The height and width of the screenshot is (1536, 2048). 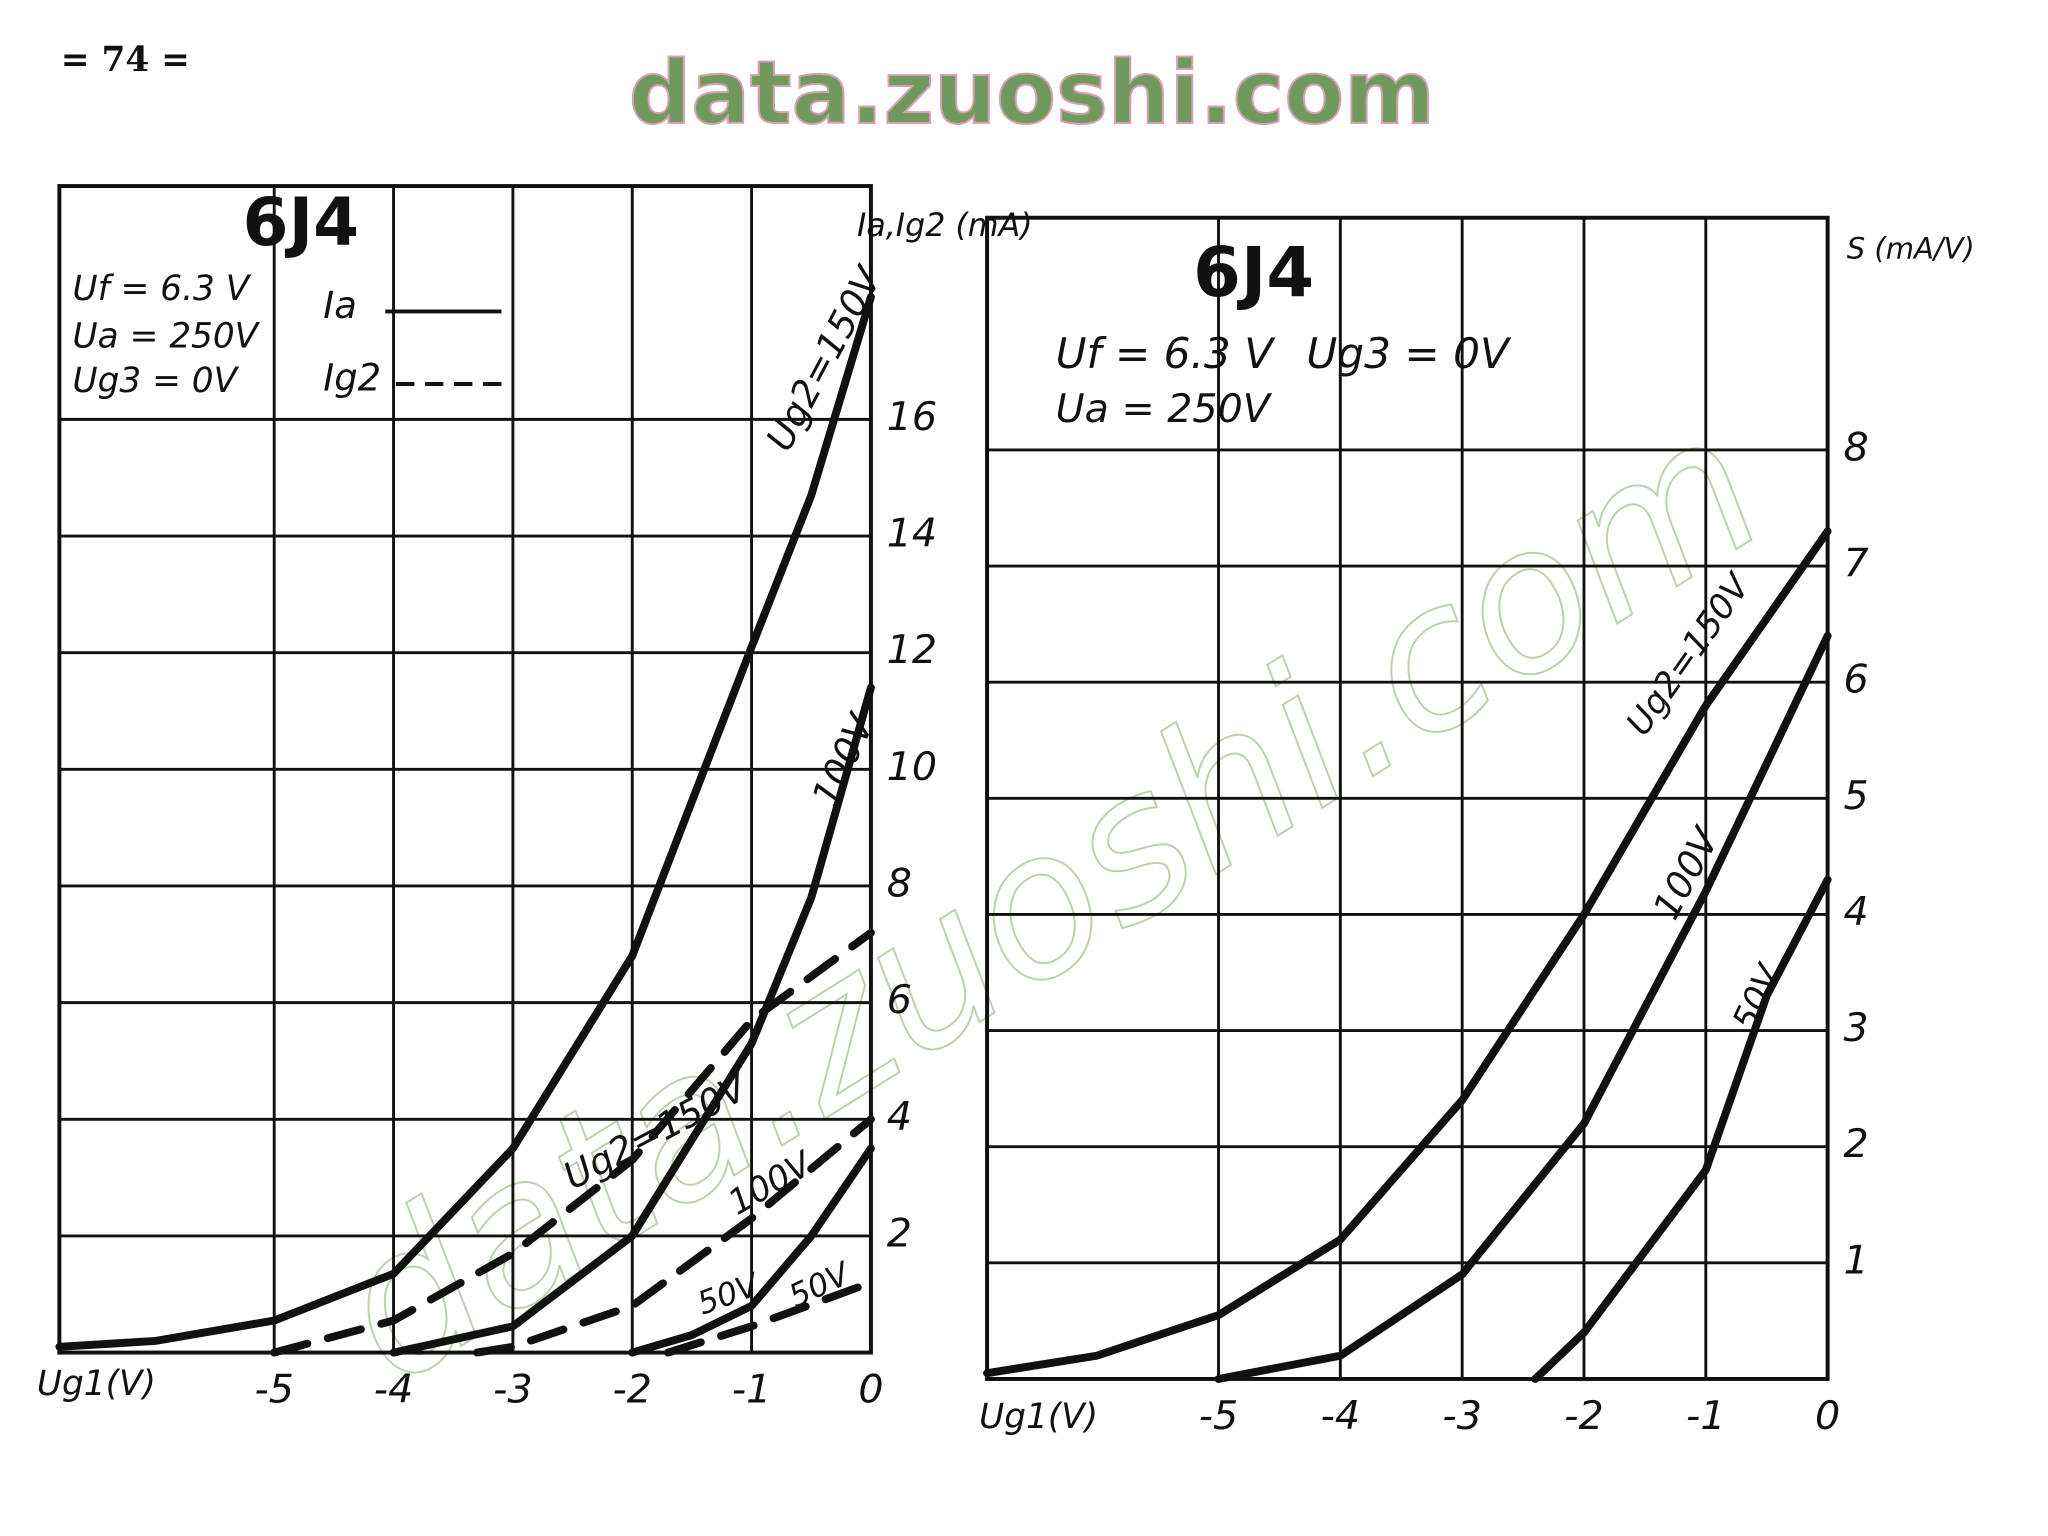 I want to click on legend-label: Ia, so click(x=340, y=305).